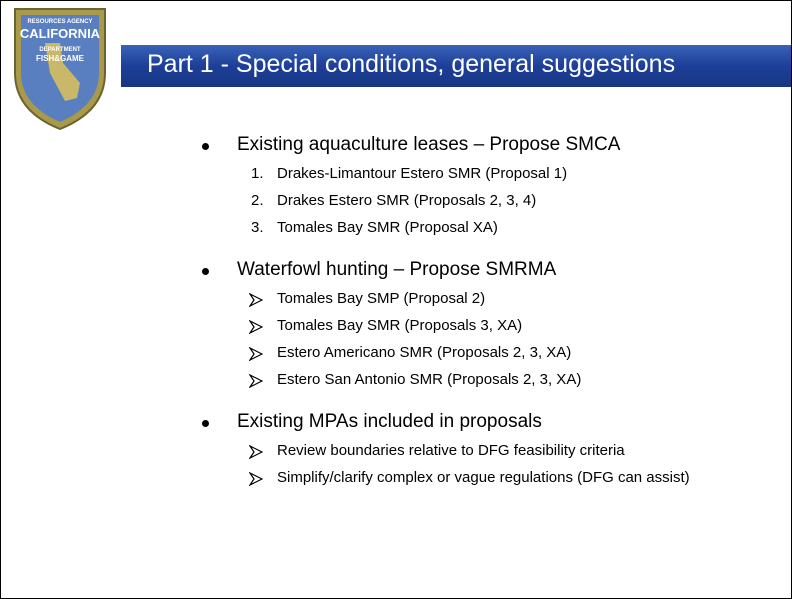  Describe the element at coordinates (400, 325) in the screenshot. I see `sub-item: Tomales Bay SMR (Proposals 3, XA)` at that location.